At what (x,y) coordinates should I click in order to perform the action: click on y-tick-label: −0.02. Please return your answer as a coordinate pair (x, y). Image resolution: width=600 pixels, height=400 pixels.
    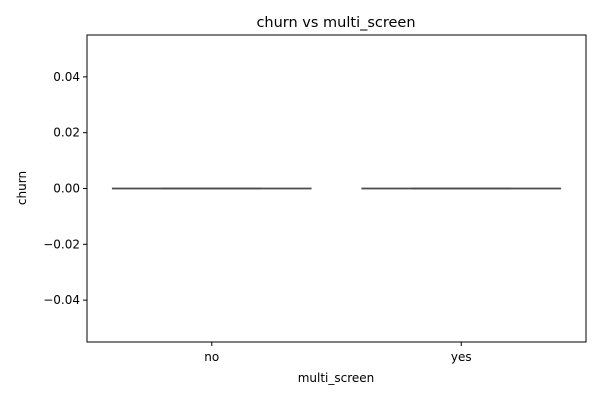
    Looking at the image, I should click on (61, 244).